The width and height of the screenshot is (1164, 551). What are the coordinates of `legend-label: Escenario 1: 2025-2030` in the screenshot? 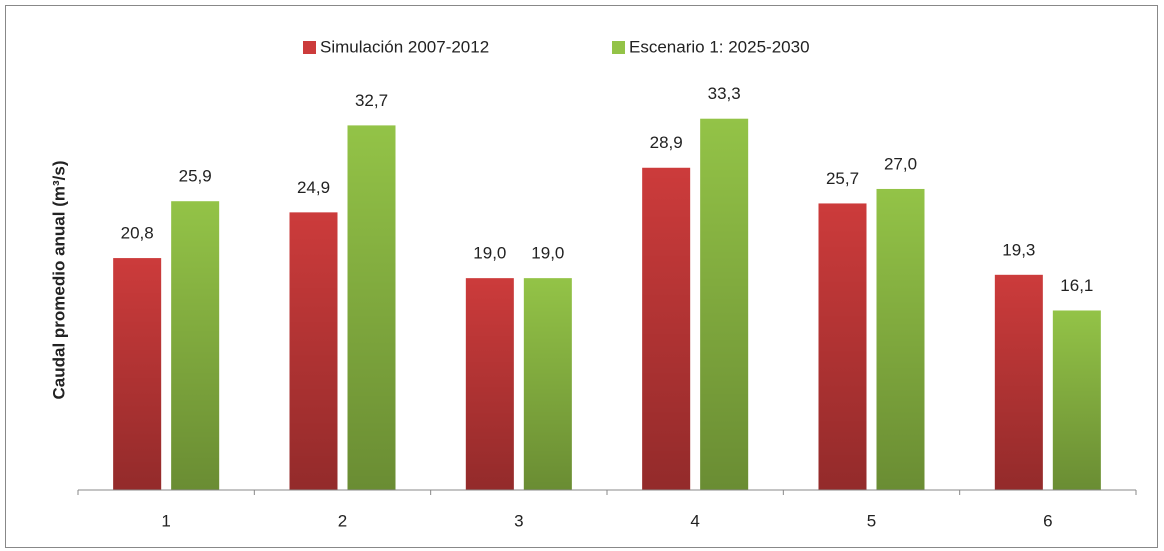 It's located at (719, 46).